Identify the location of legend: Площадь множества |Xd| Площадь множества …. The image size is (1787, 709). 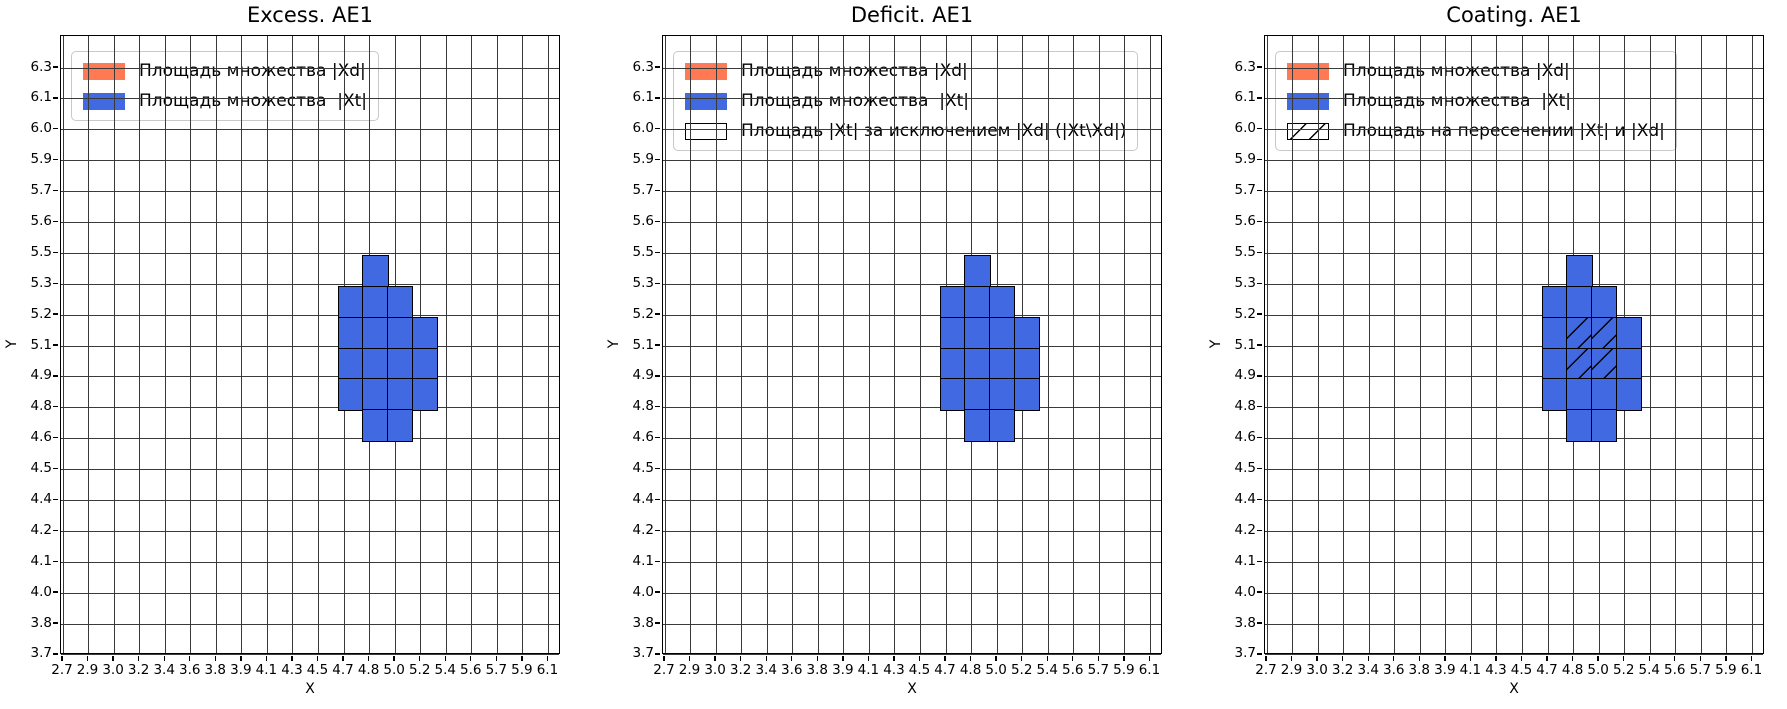
(1476, 101).